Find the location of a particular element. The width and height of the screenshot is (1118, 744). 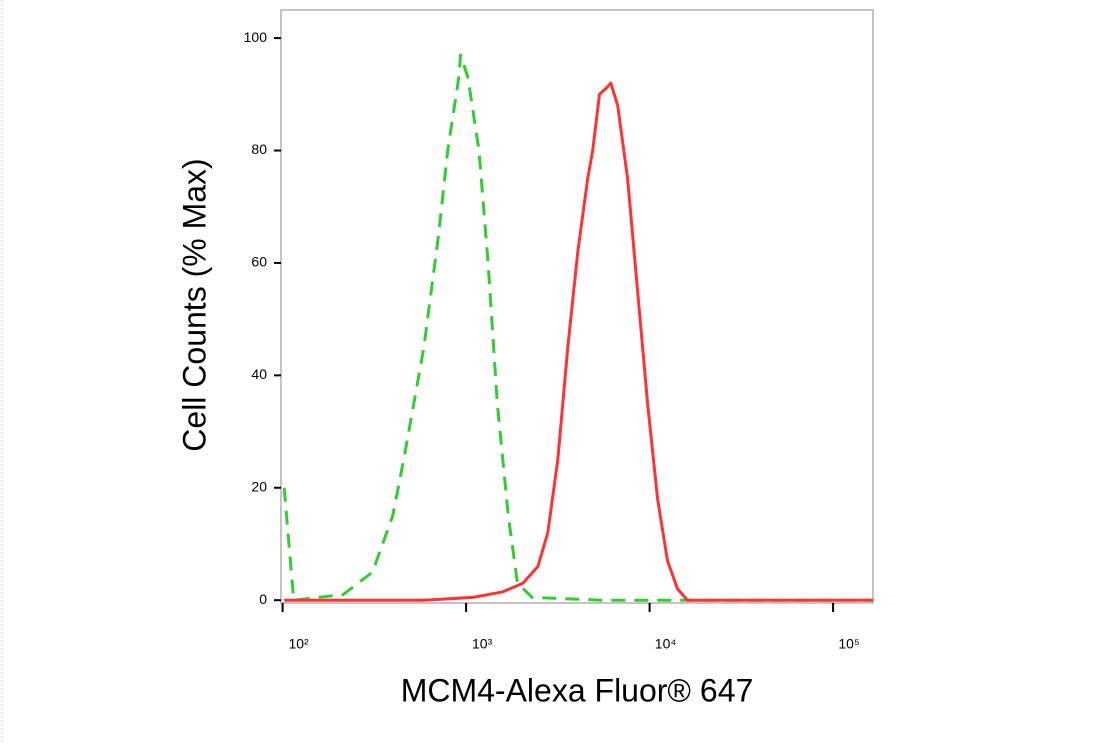

x-tick-label: 10² is located at coordinates (298, 644).